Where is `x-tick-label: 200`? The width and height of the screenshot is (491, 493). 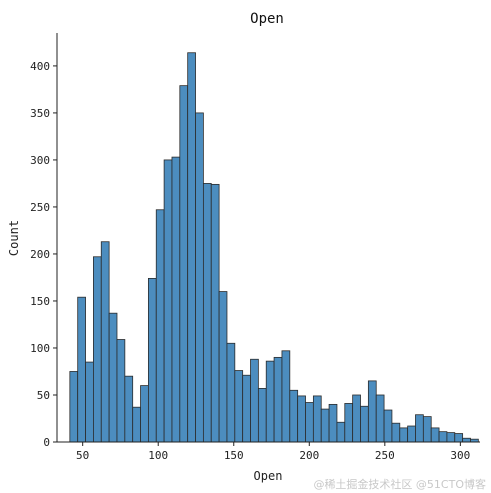 x-tick-label: 200 is located at coordinates (309, 455).